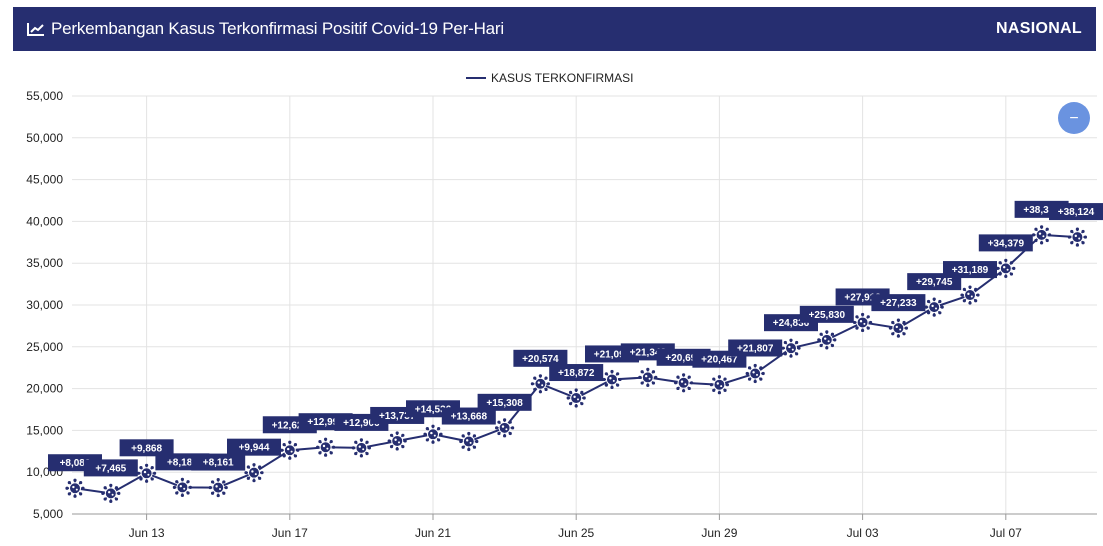  I want to click on x-tick-label: Jul 03, so click(863, 533).